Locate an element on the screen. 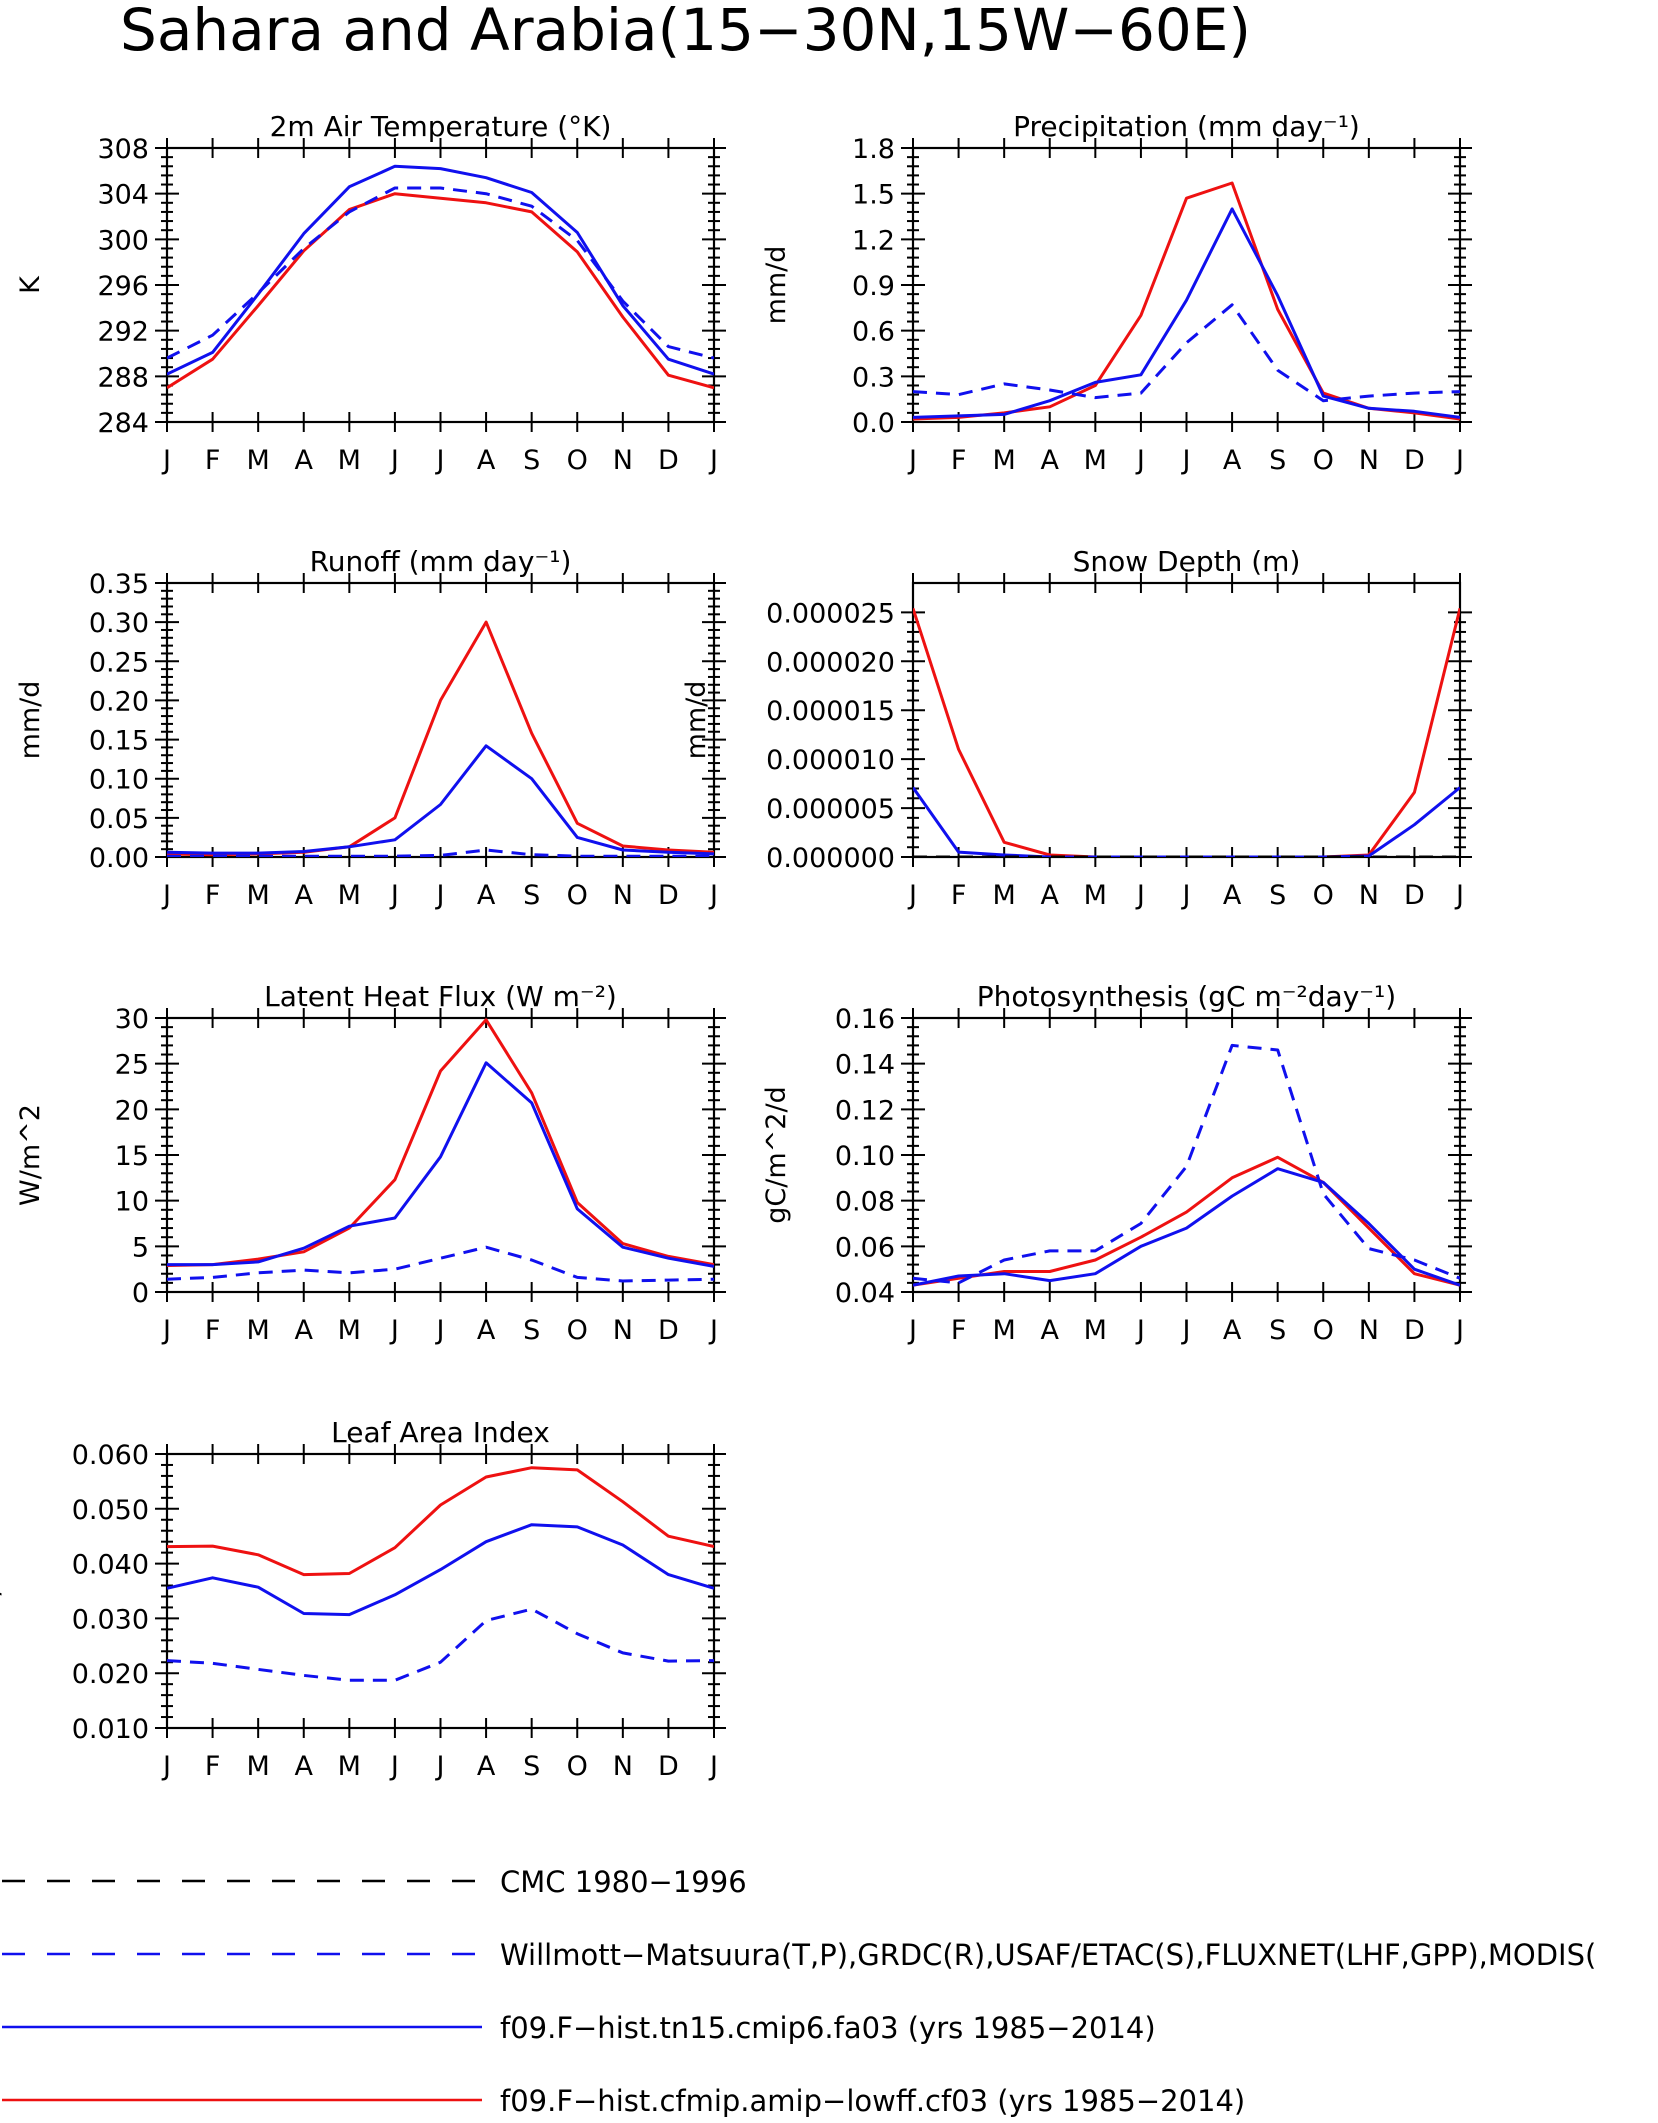  y-tick-label: 0.15 is located at coordinates (119, 741).